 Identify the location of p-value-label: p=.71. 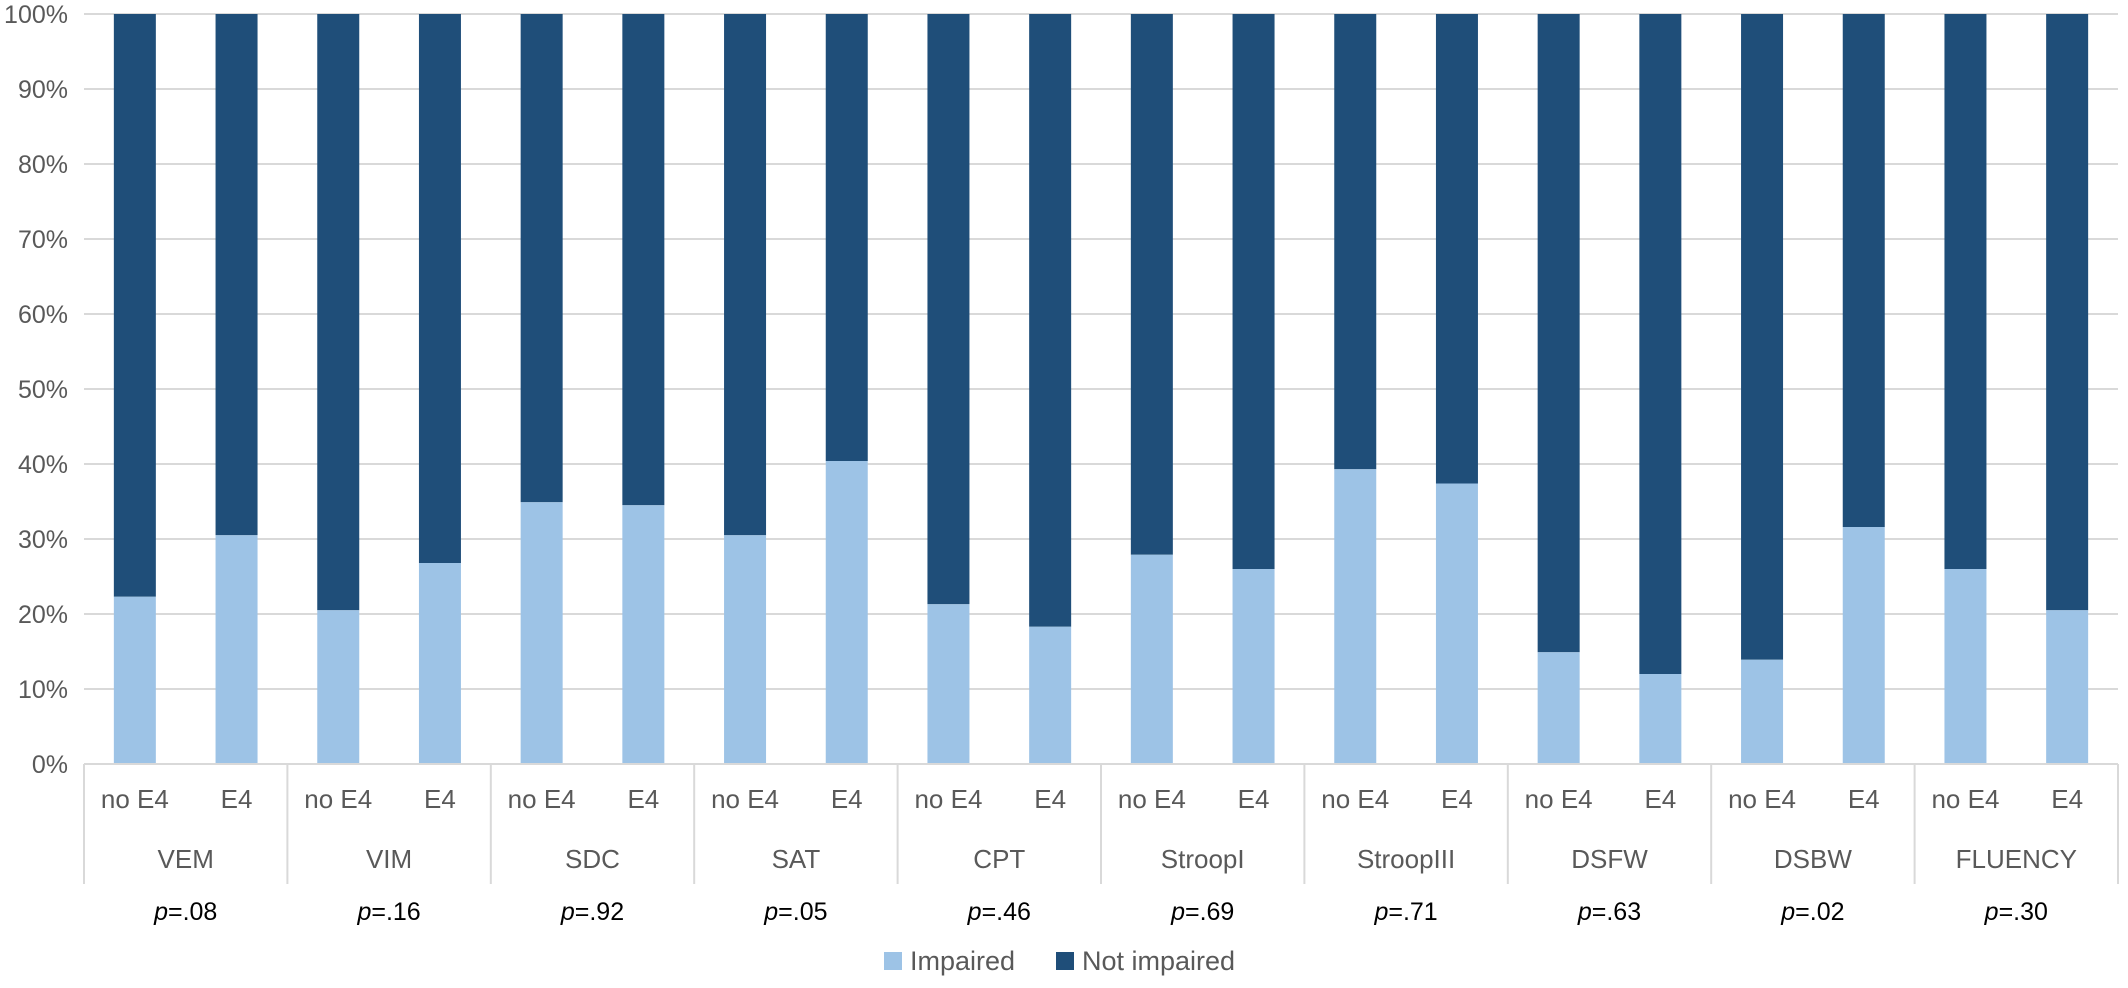
(1405, 912).